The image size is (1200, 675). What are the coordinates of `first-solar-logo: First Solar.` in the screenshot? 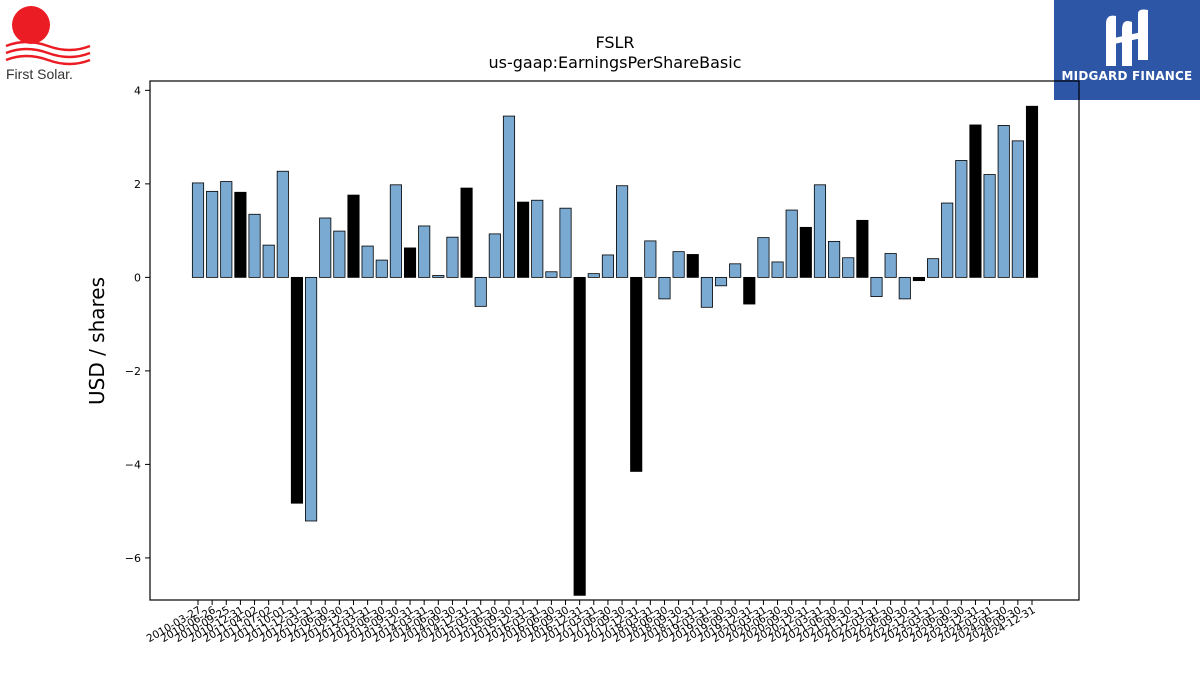 It's located at (50, 44).